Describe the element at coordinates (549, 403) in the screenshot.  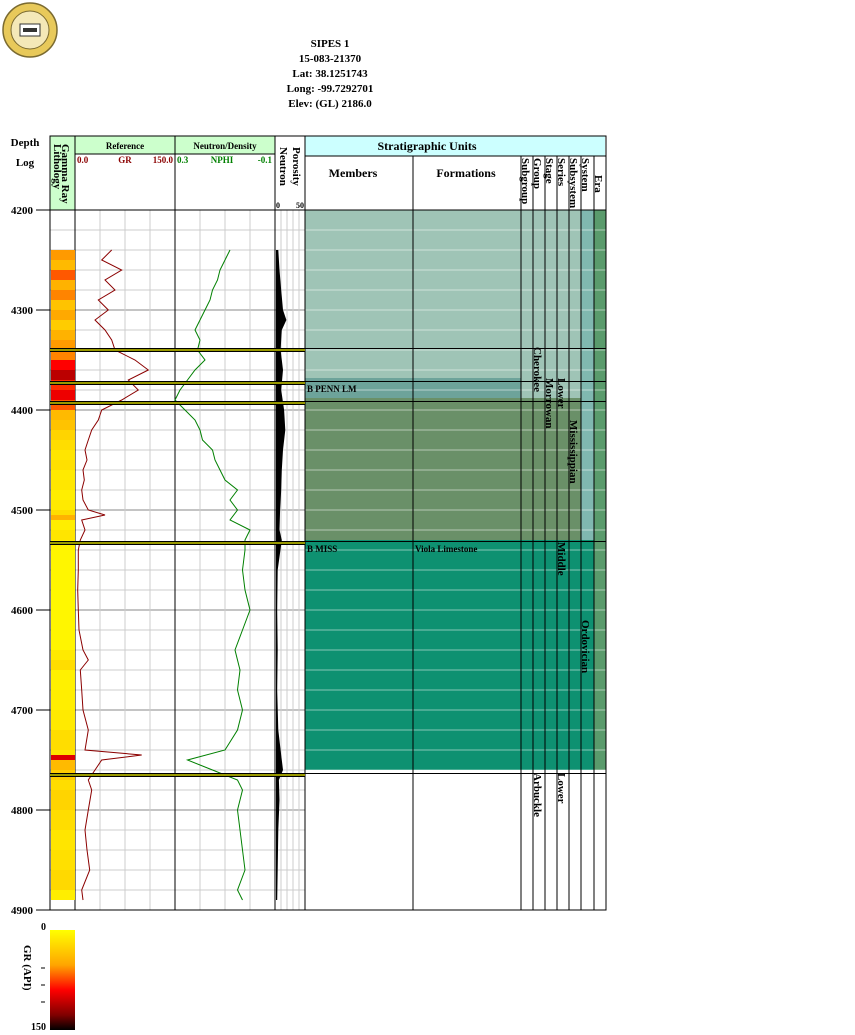
I see `strat-label-morrowan: Morrowan` at that location.